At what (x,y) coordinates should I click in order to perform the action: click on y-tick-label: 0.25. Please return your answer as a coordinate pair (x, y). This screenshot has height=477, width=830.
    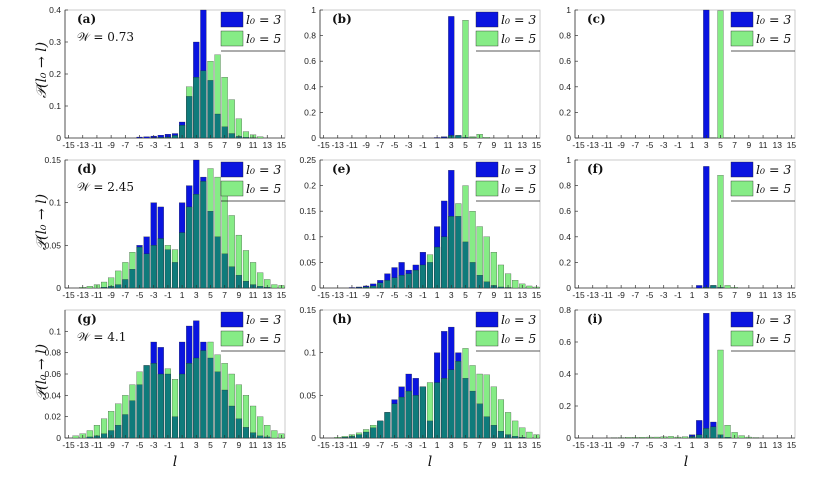
    Looking at the image, I should click on (307, 160).